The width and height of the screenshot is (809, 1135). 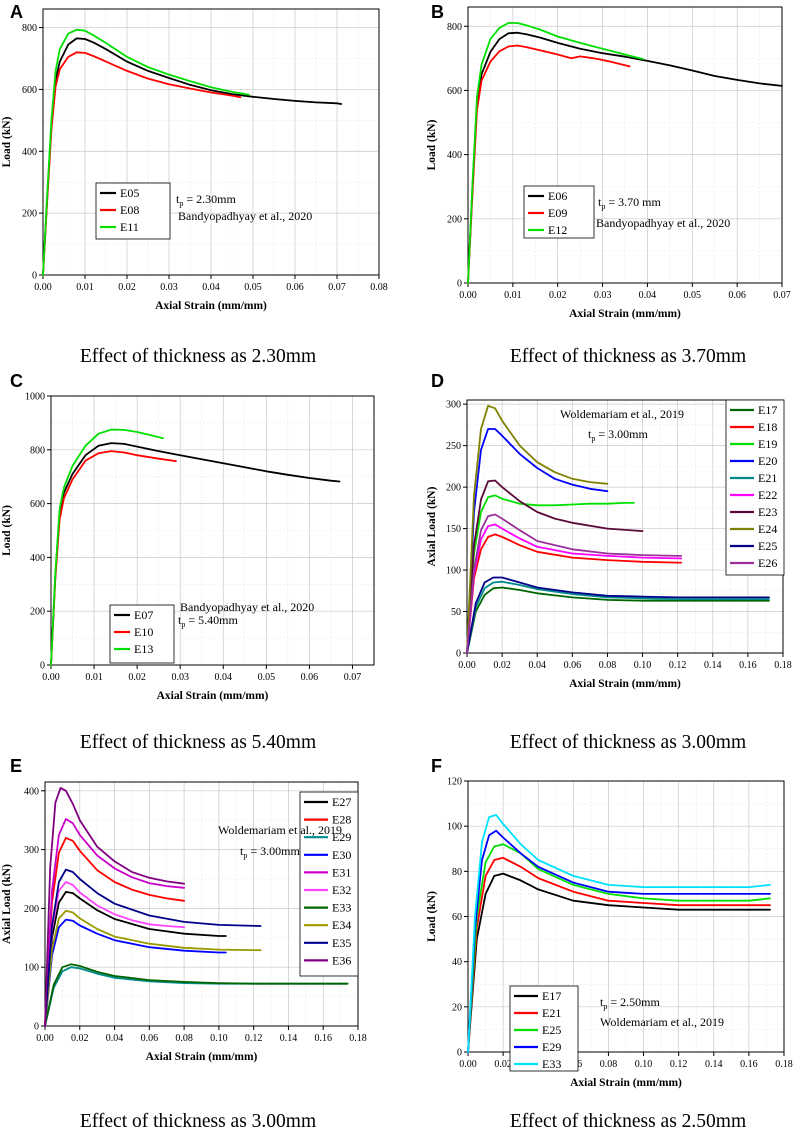 What do you see at coordinates (767, 478) in the screenshot?
I see `legend-label: E21` at bounding box center [767, 478].